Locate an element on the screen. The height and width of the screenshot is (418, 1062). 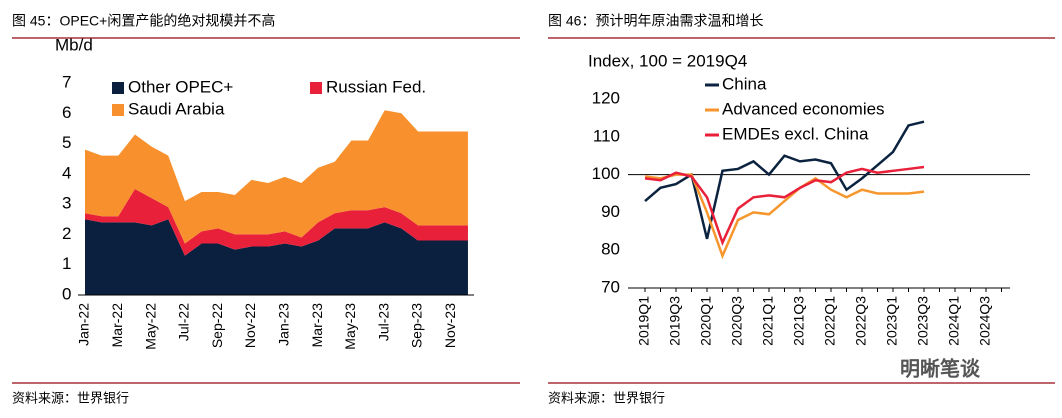
x-tick-label: Nov-22 is located at coordinates (250, 325).